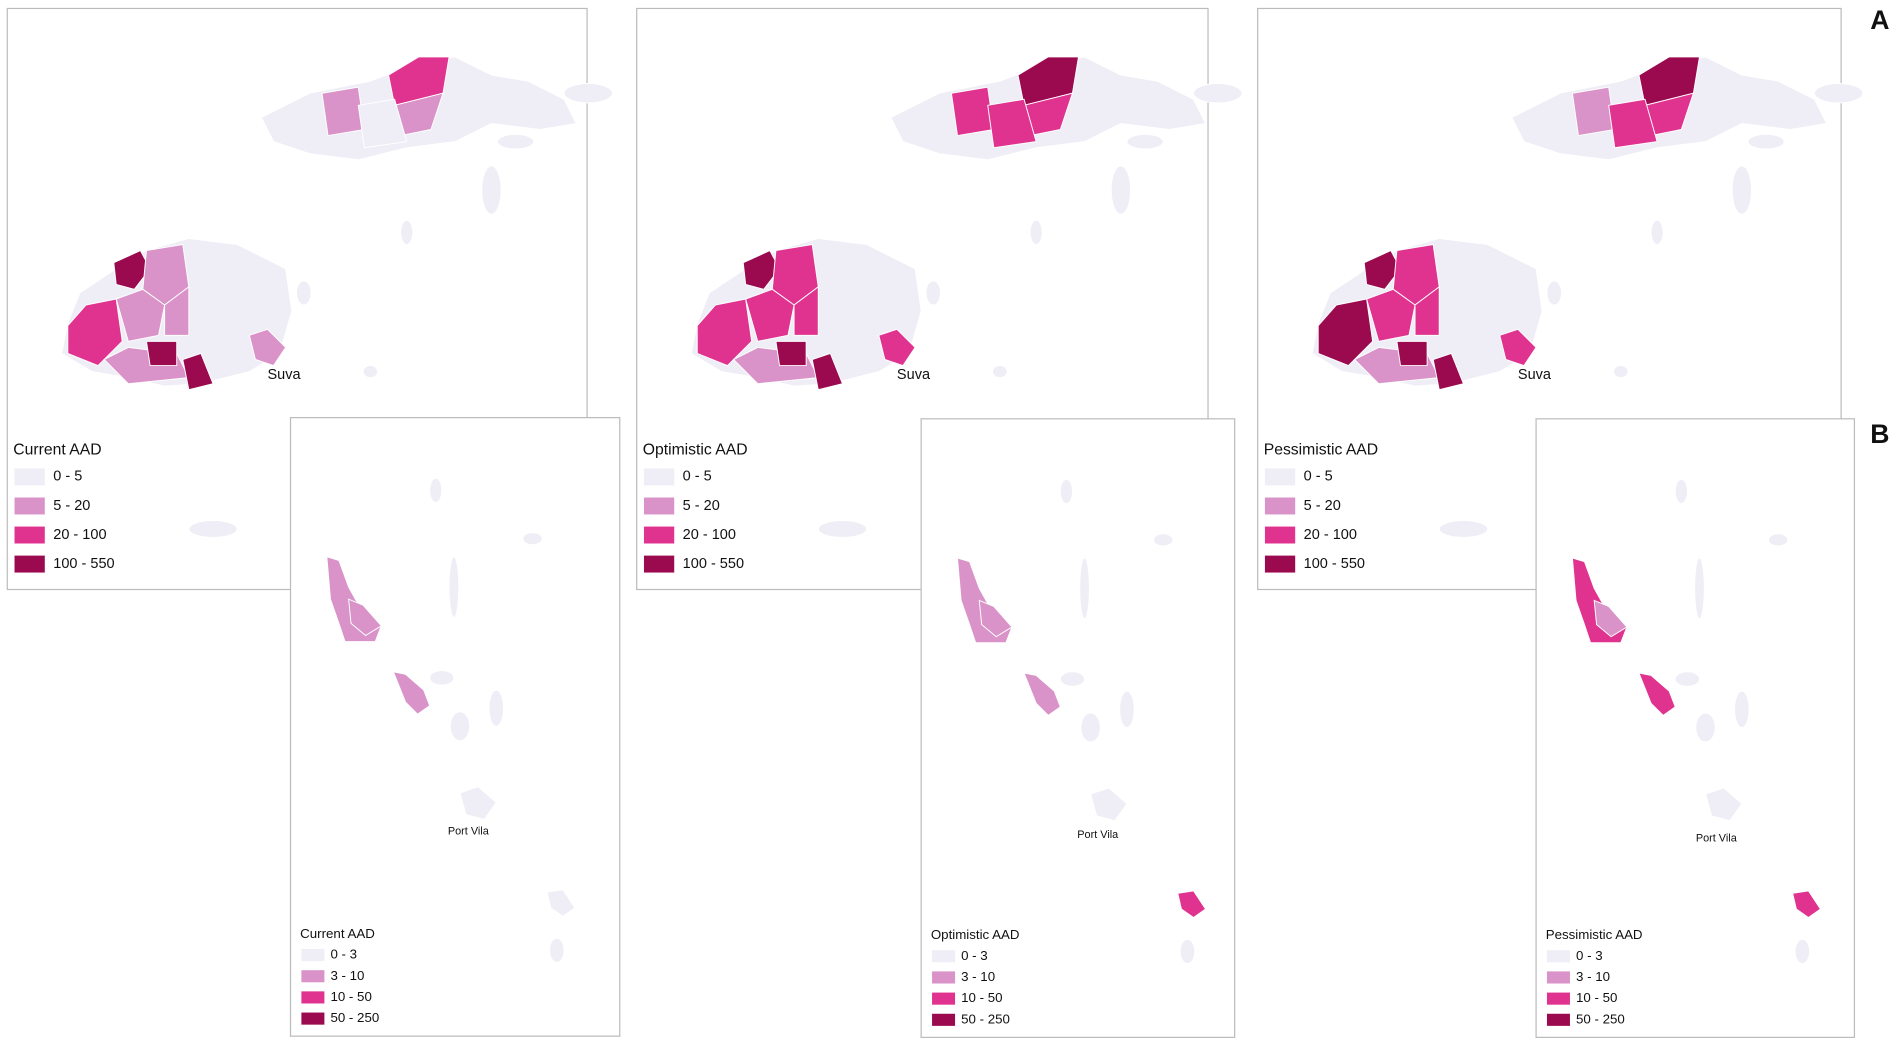 Image resolution: width=1898 pixels, height=1045 pixels. I want to click on panel-frame, so click(1078, 728).